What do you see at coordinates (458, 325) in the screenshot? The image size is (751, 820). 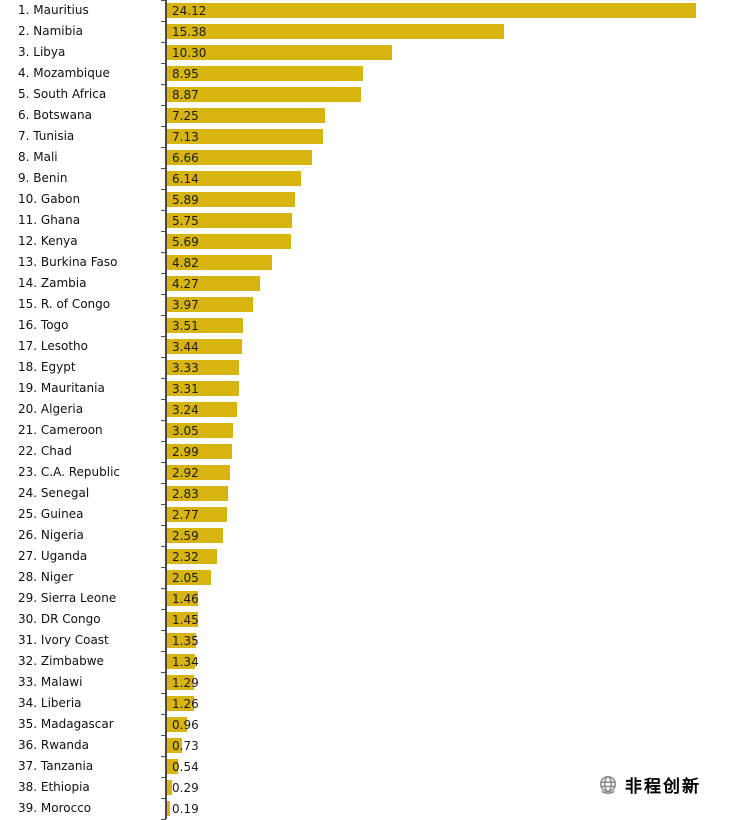 I see `plot-area: 3.51` at bounding box center [458, 325].